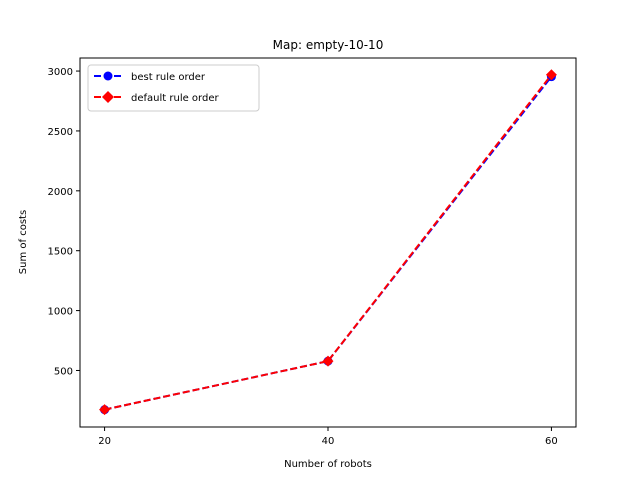  I want to click on x-axis-label: Number of robots, so click(328, 464).